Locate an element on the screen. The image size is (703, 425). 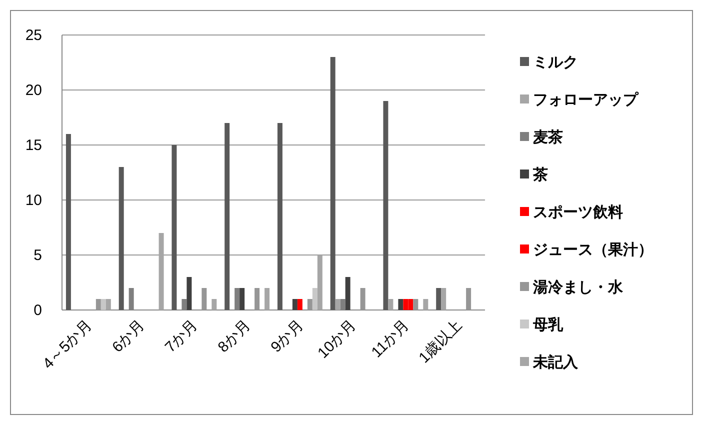
x-tick-label: 9か月 is located at coordinates (287, 336).